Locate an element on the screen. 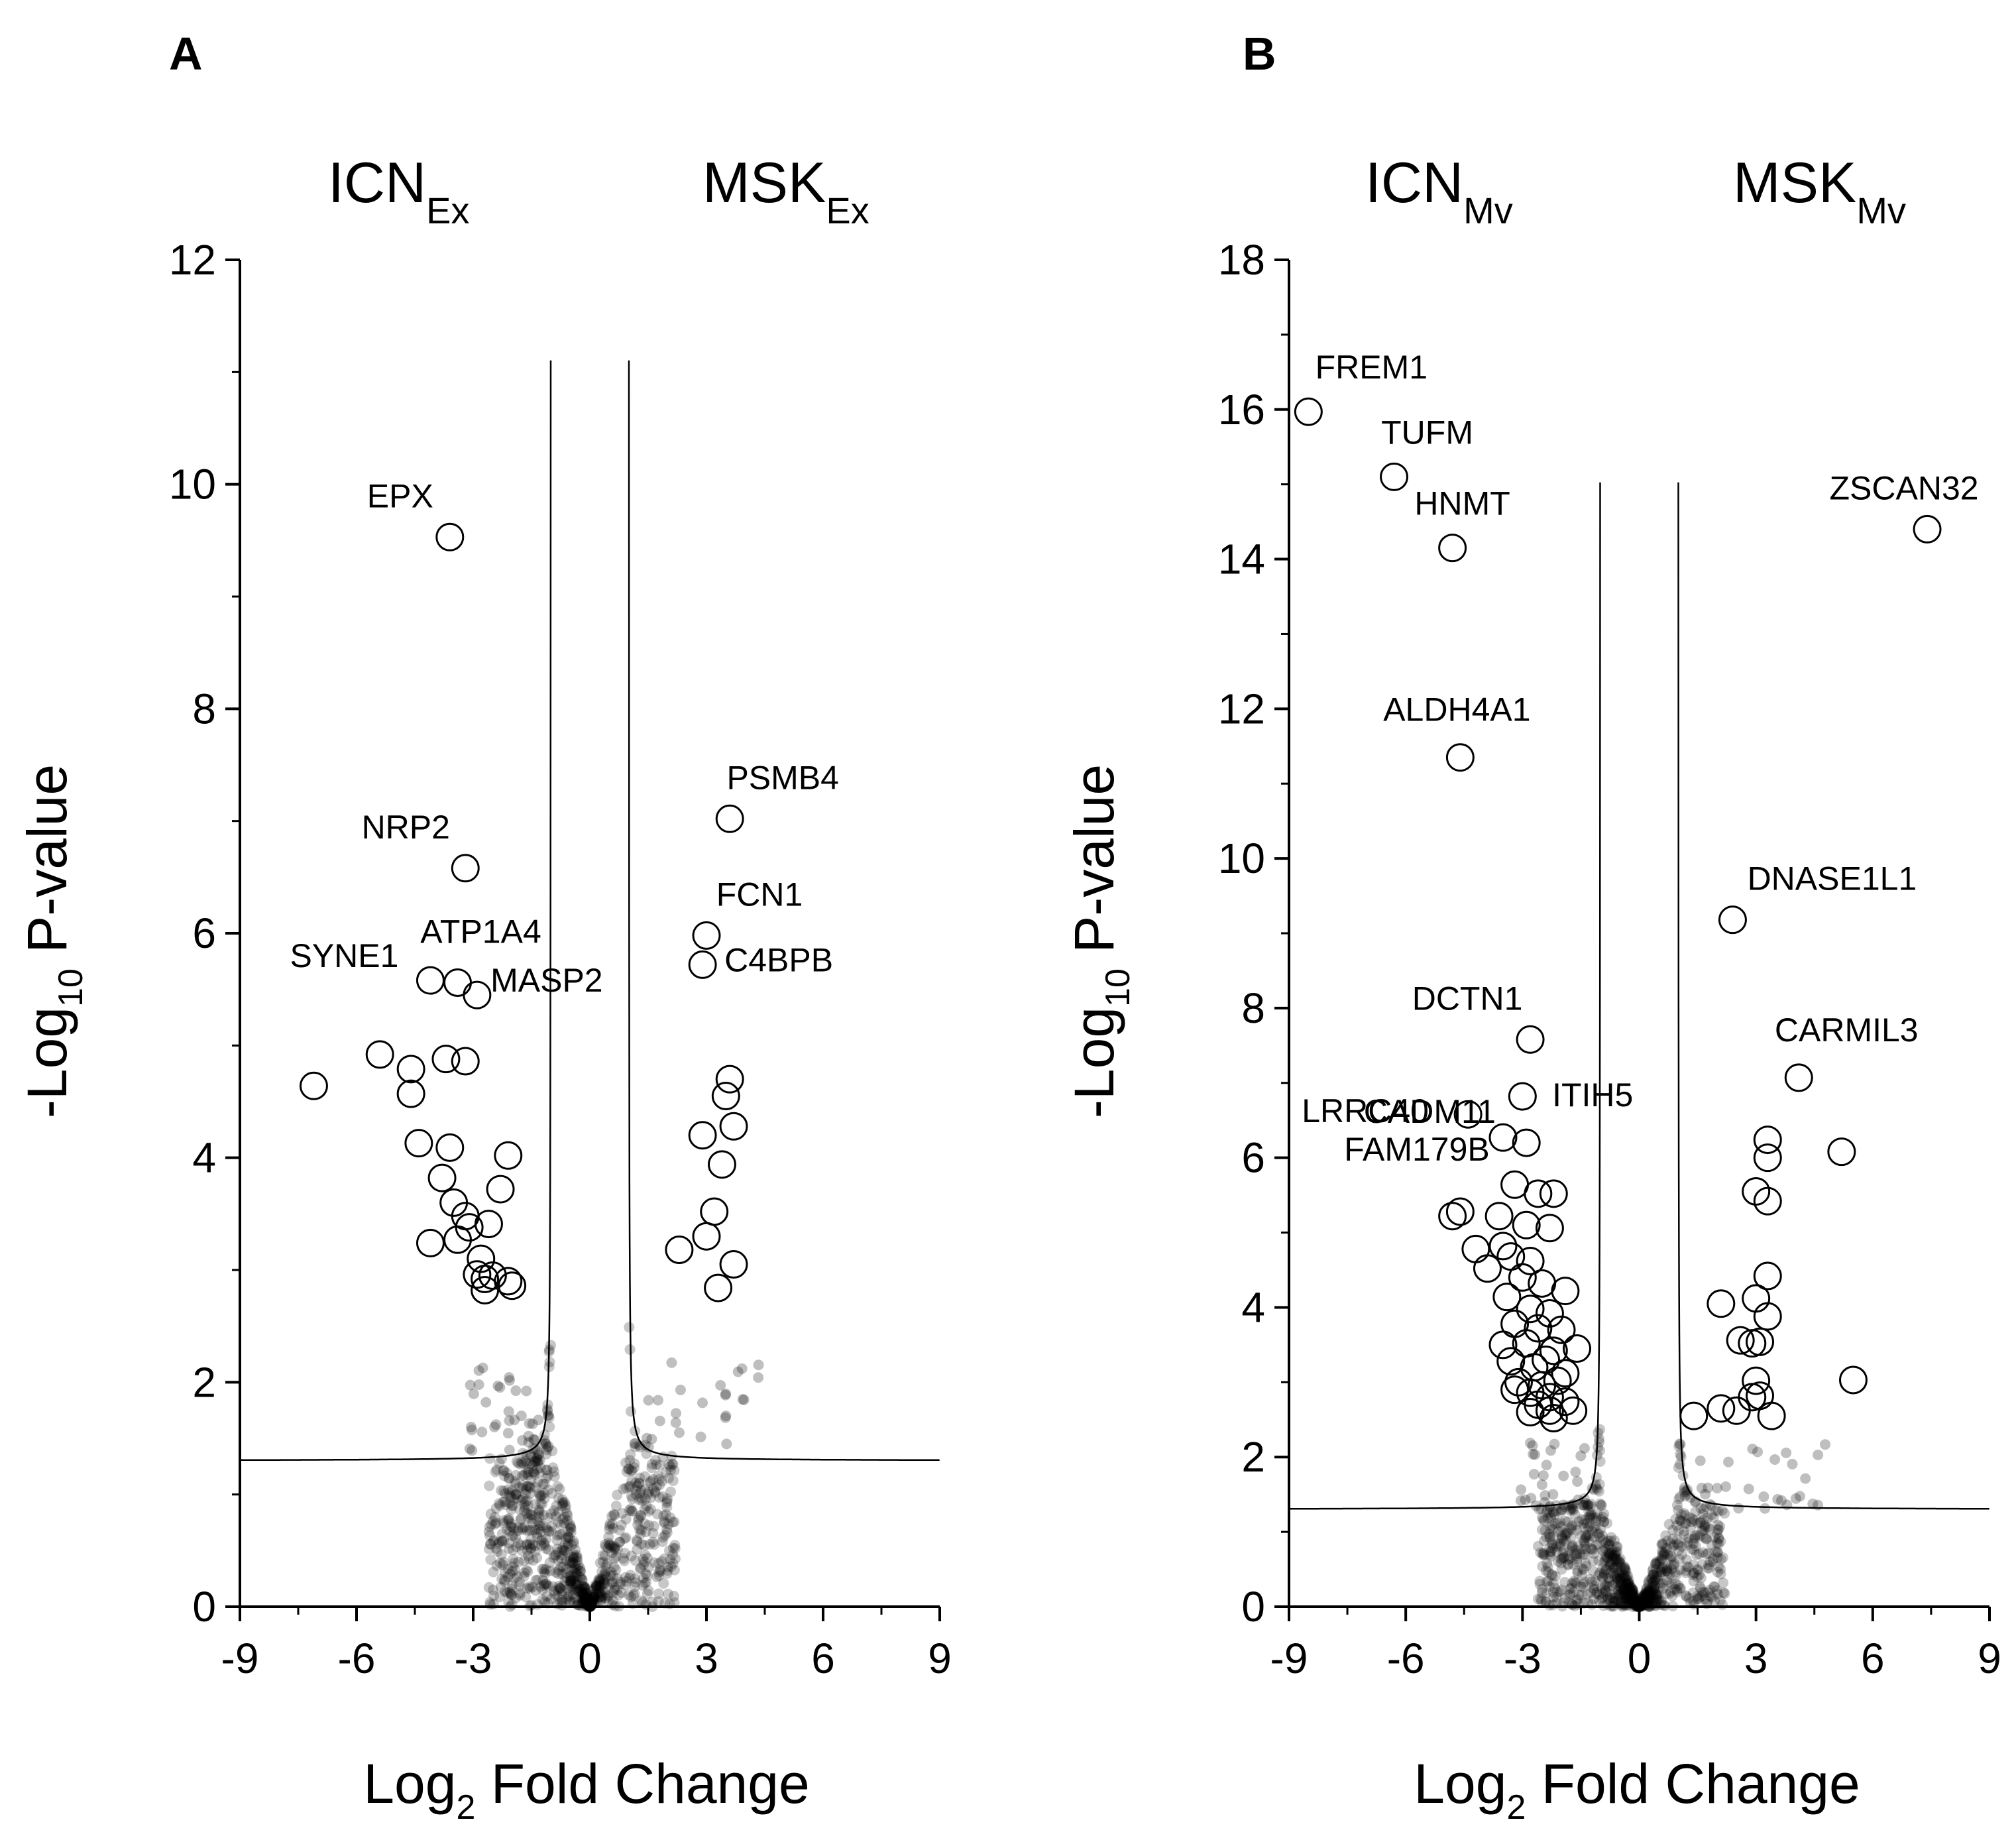 This screenshot has width=2016, height=1844. axis-title-sub: 10 is located at coordinates (1118, 987).